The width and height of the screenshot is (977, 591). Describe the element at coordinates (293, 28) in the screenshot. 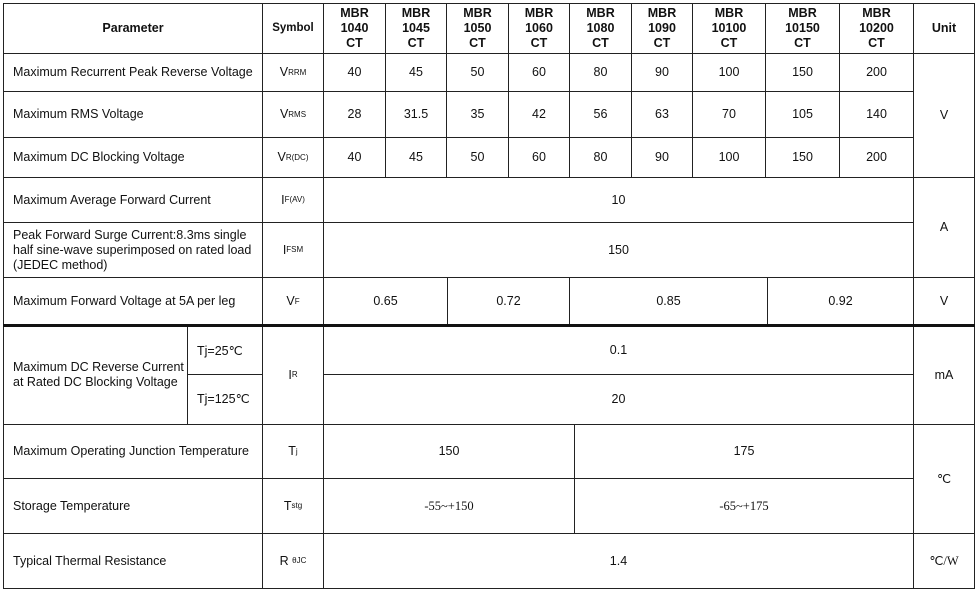

I see `header-symbol: Symbol` at that location.